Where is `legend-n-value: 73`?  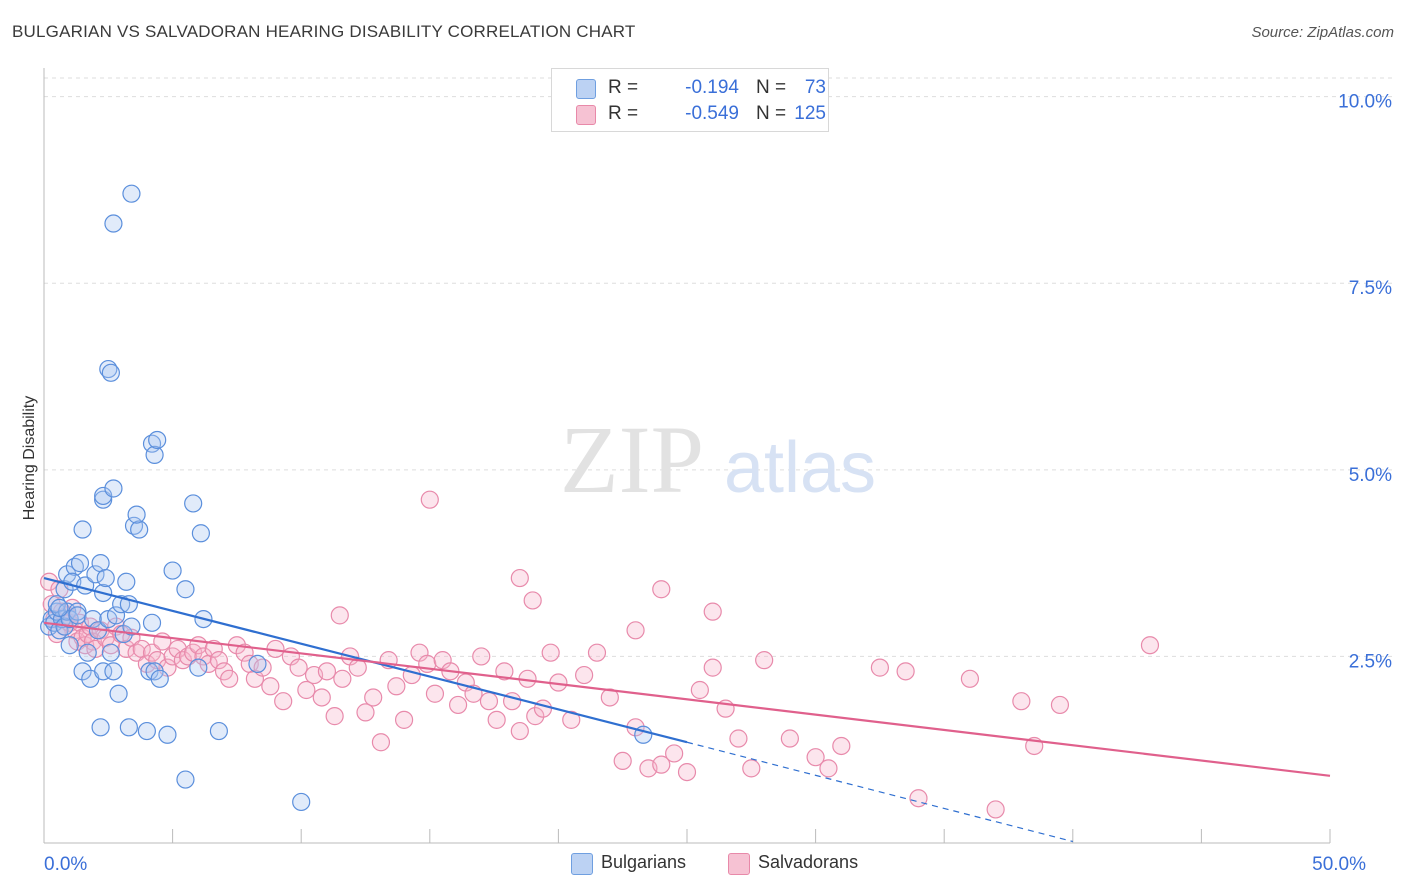 legend-n-value: 73 is located at coordinates (815, 87).